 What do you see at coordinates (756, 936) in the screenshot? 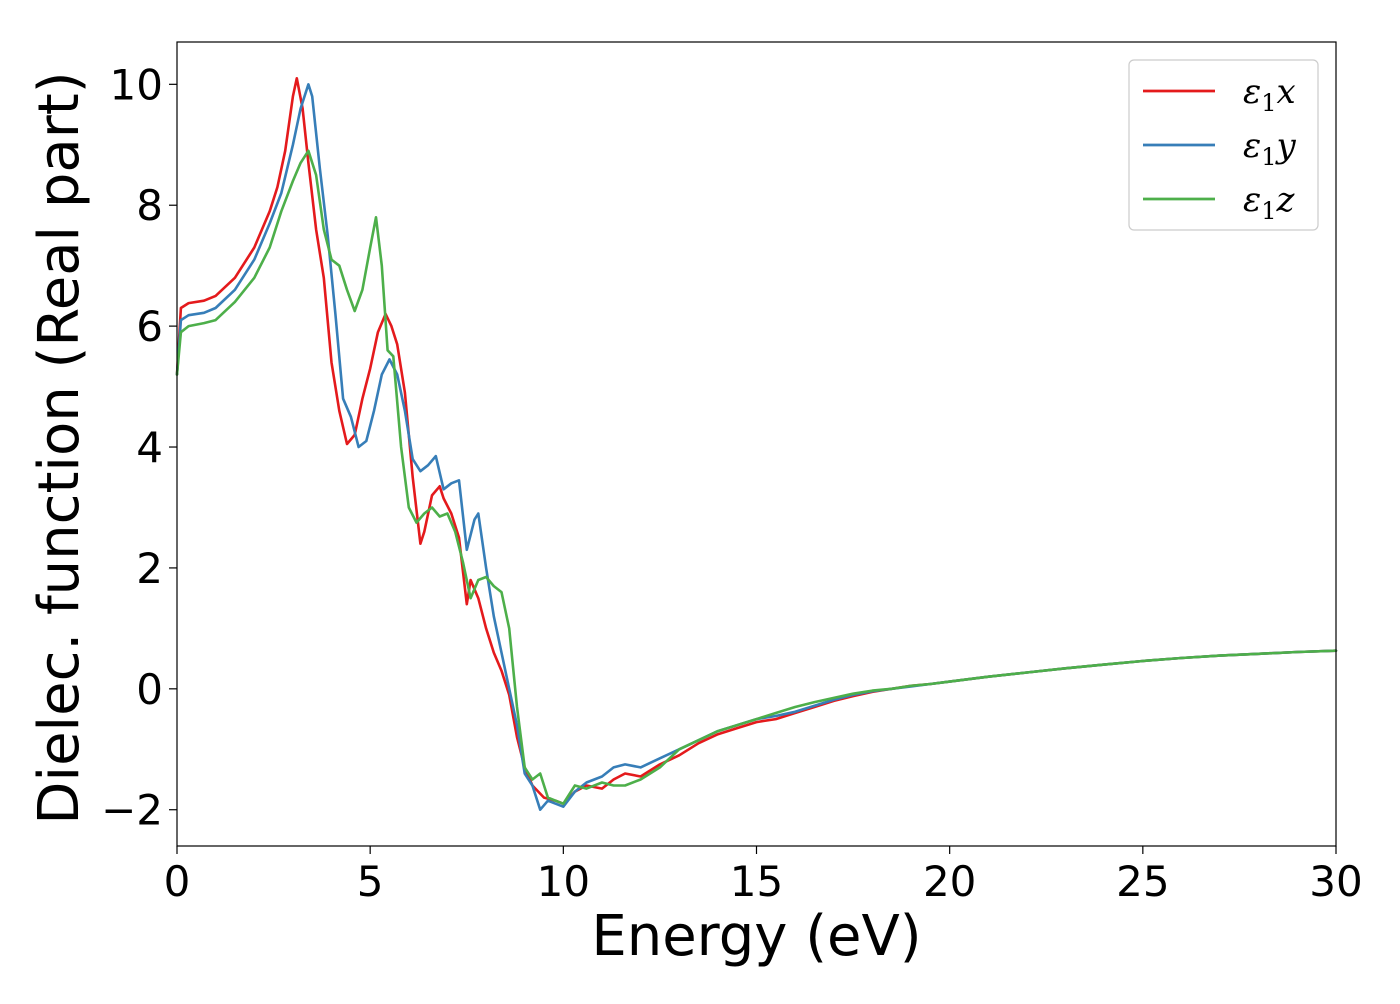
I see `x-axis-label: Energy (eV)` at bounding box center [756, 936].